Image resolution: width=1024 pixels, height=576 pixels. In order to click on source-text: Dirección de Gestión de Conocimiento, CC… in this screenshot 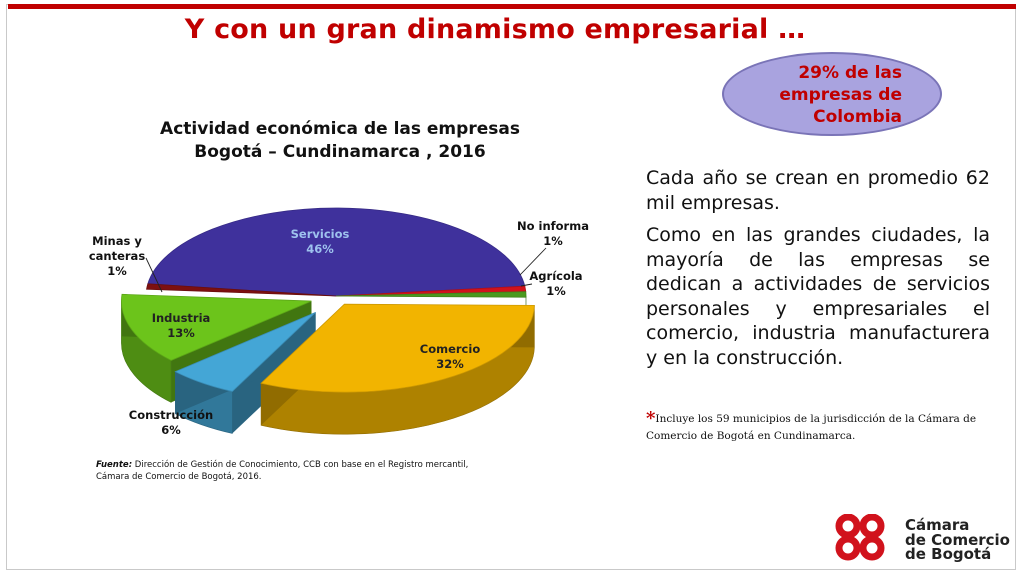, I will do `click(282, 471)`.